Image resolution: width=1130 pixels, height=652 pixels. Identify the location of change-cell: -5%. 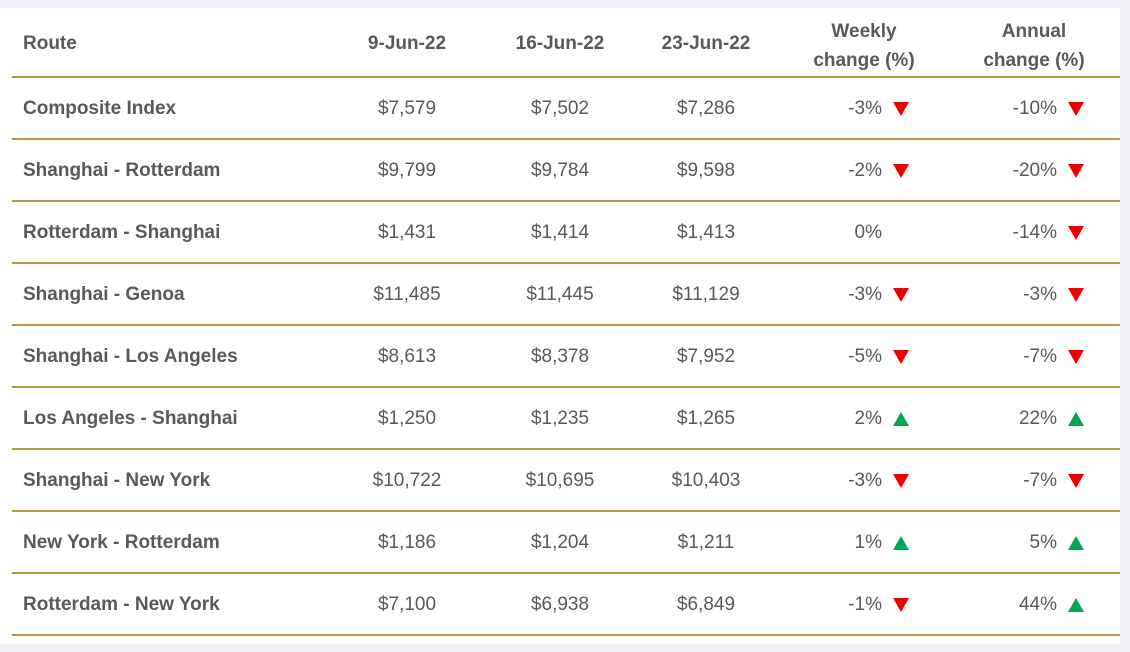
(865, 356).